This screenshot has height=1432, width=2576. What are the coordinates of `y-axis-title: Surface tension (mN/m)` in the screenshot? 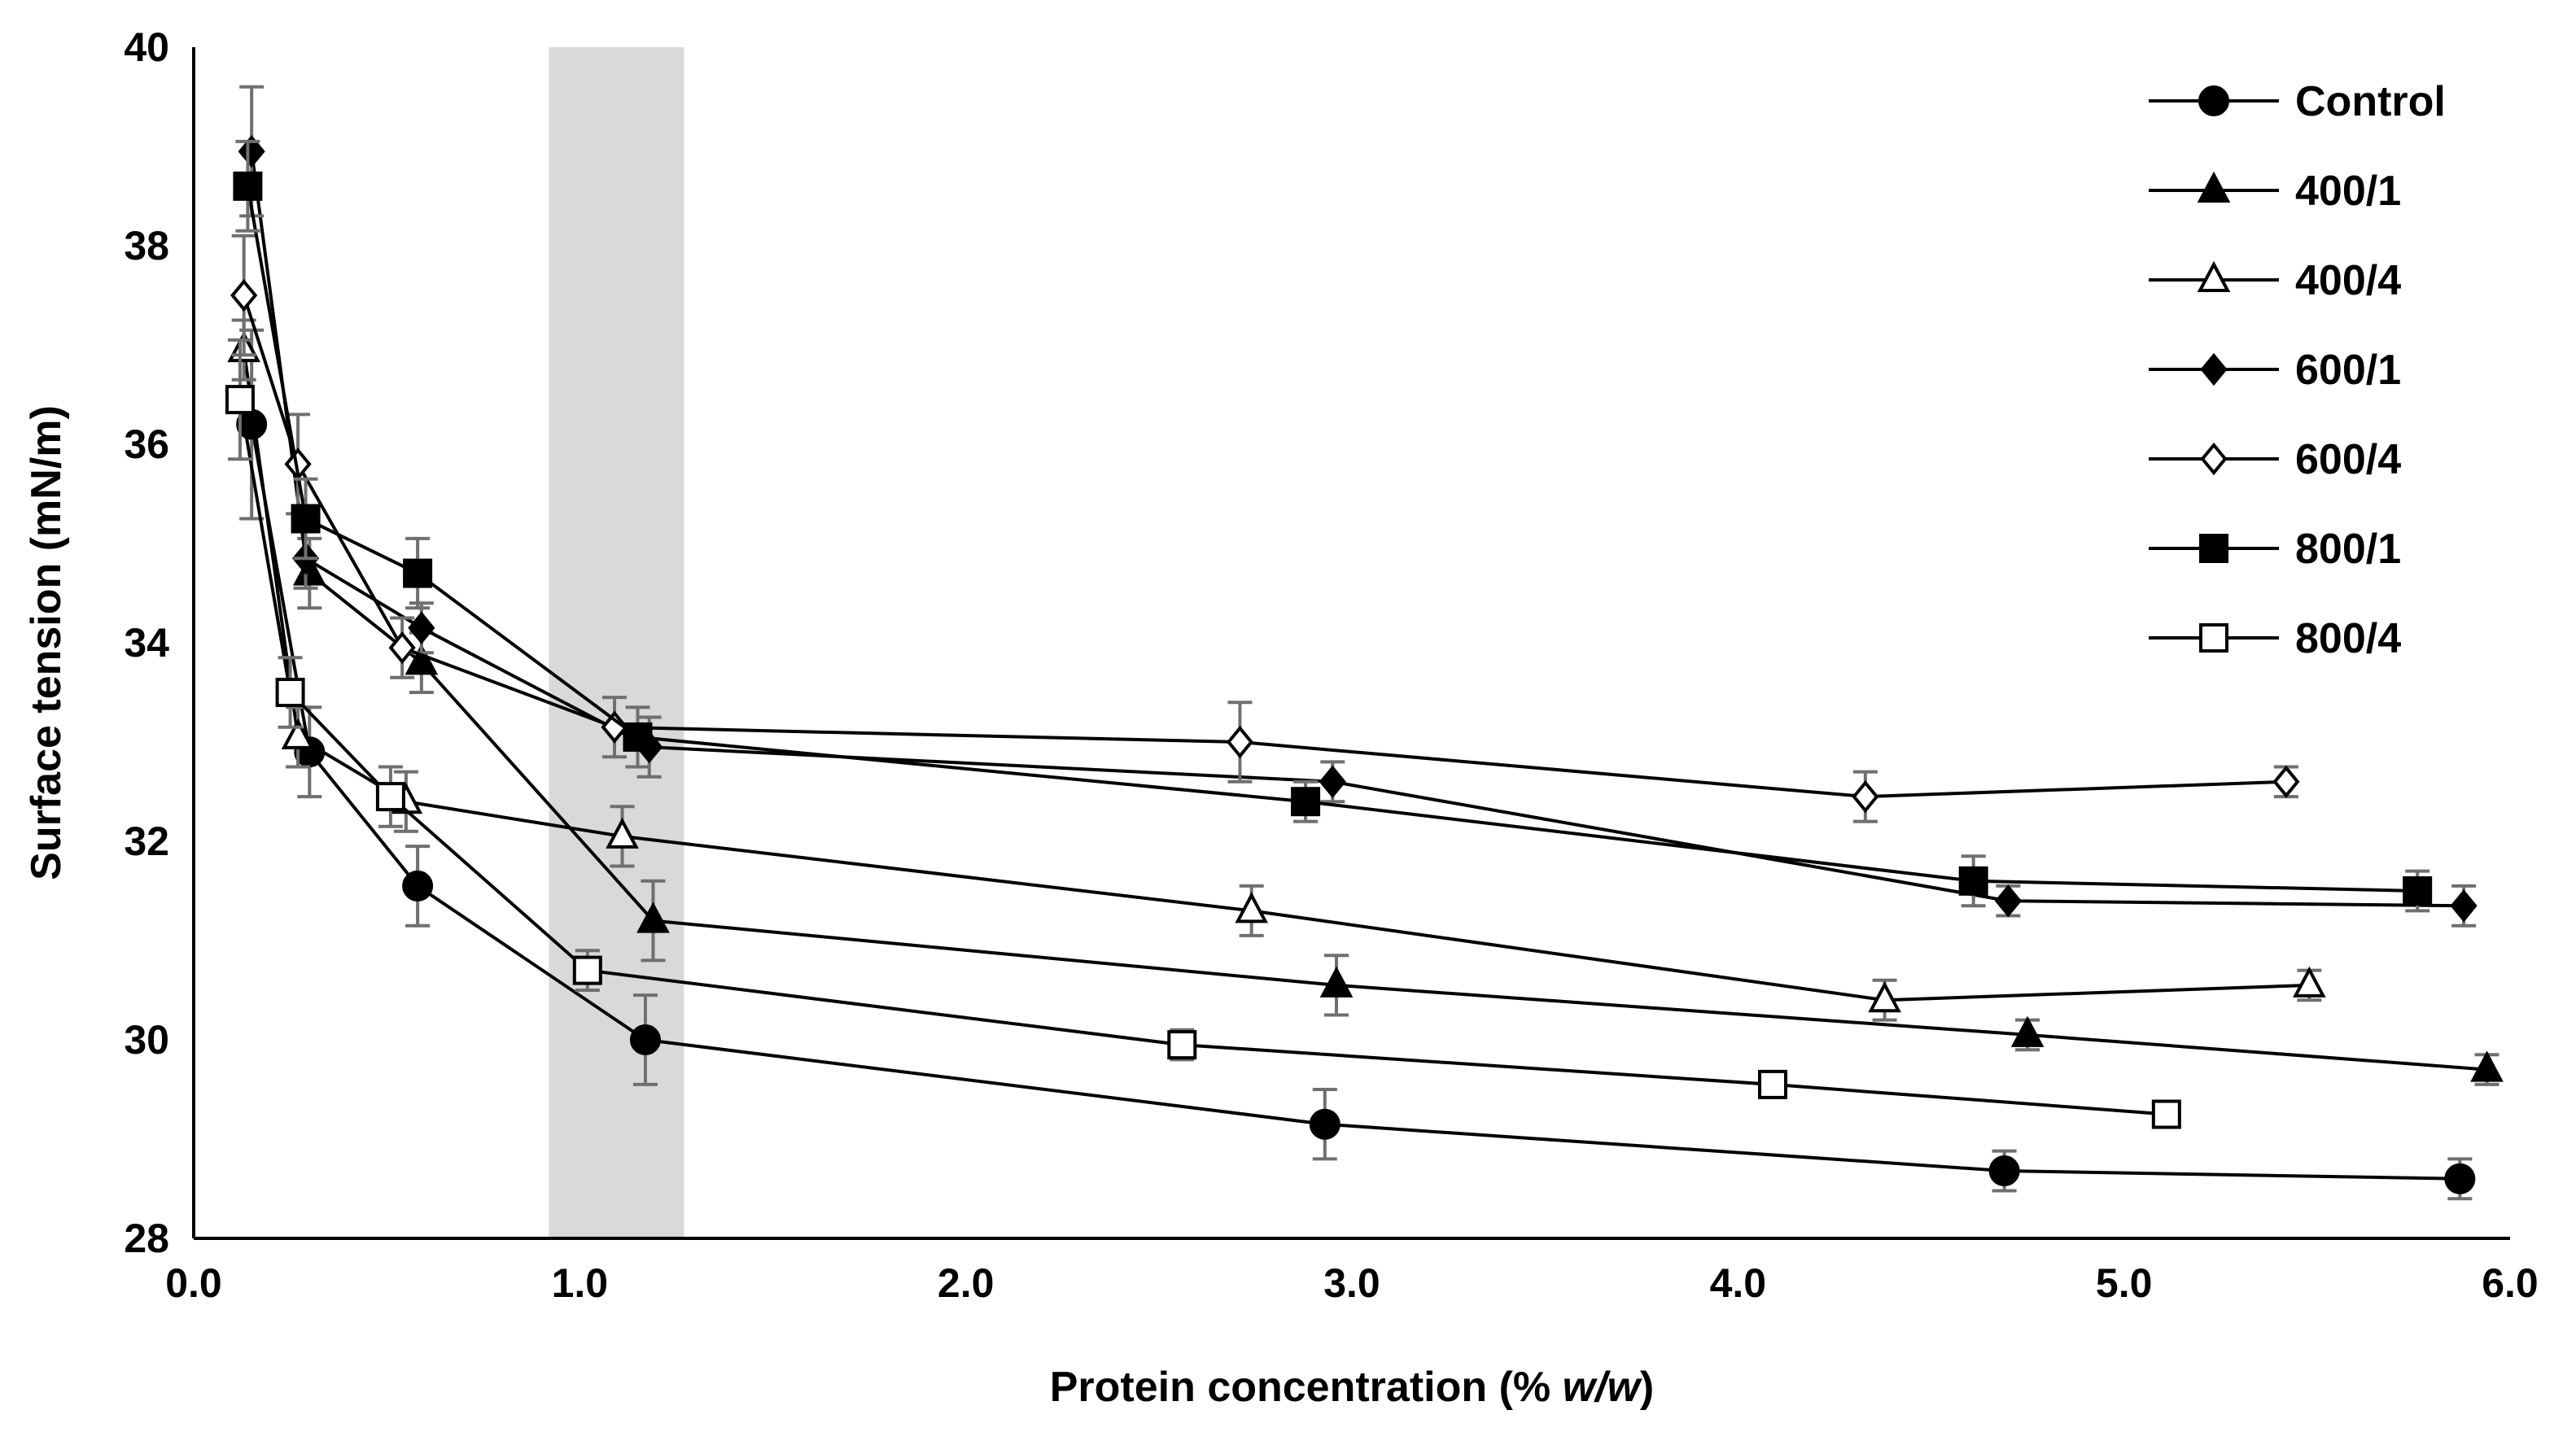 It's located at (46, 642).